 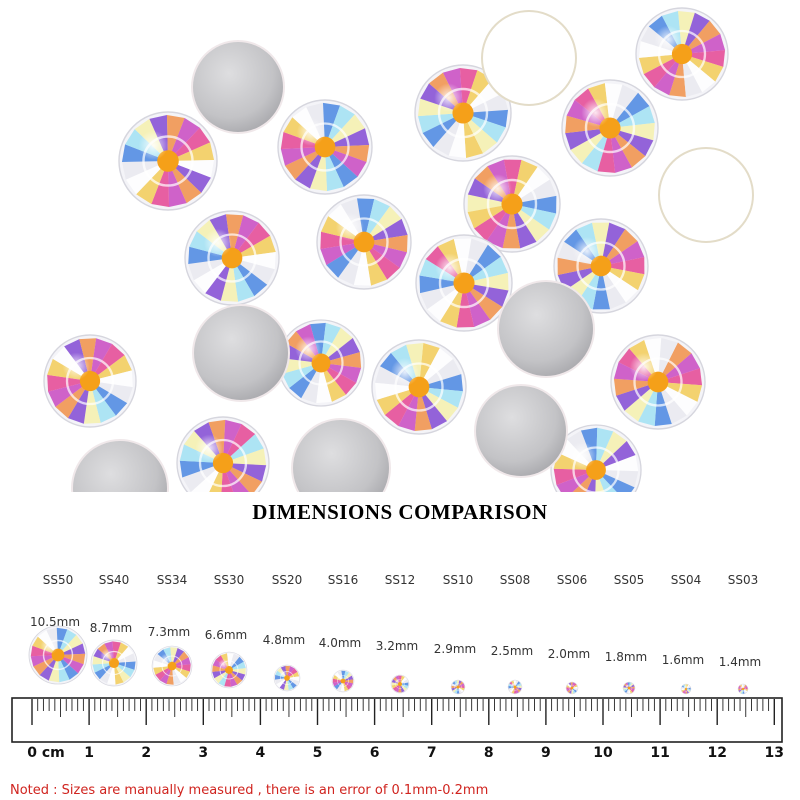 What do you see at coordinates (46, 753) in the screenshot?
I see `ruler-label: 0 cm` at bounding box center [46, 753].